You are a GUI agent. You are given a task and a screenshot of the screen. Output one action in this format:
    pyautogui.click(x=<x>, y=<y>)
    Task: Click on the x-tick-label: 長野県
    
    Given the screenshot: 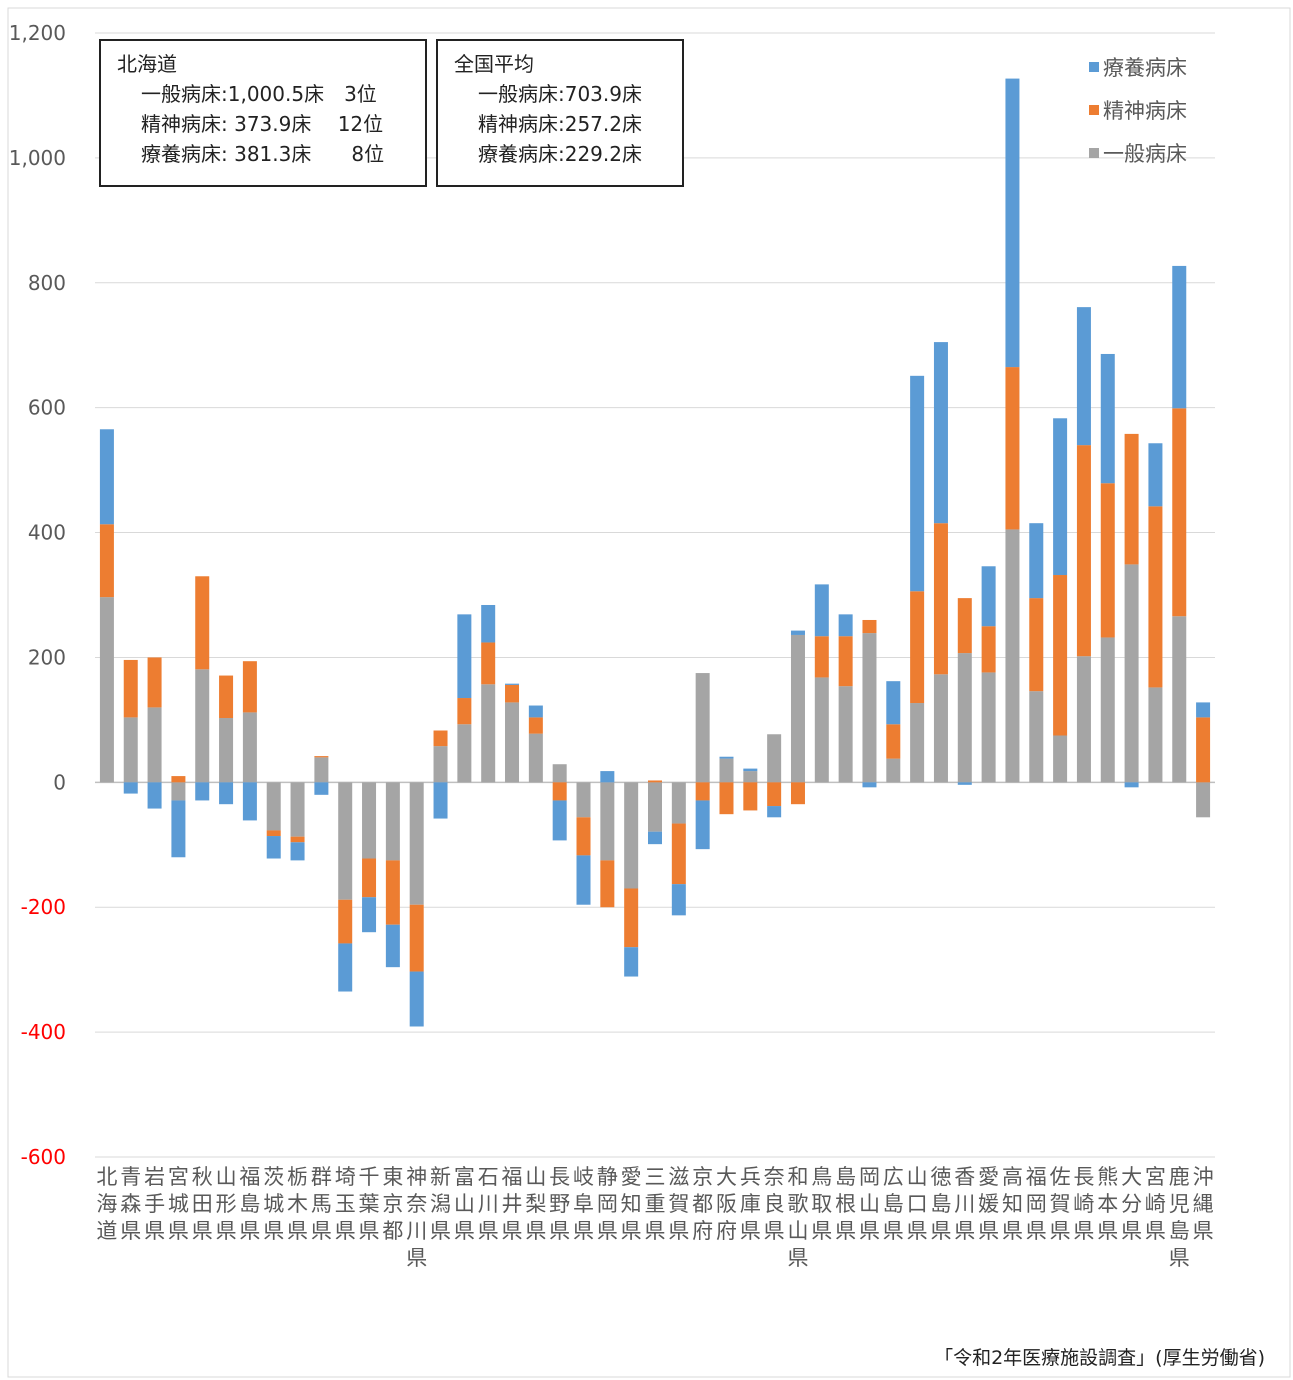 What is the action you would take?
    pyautogui.click(x=559, y=1204)
    